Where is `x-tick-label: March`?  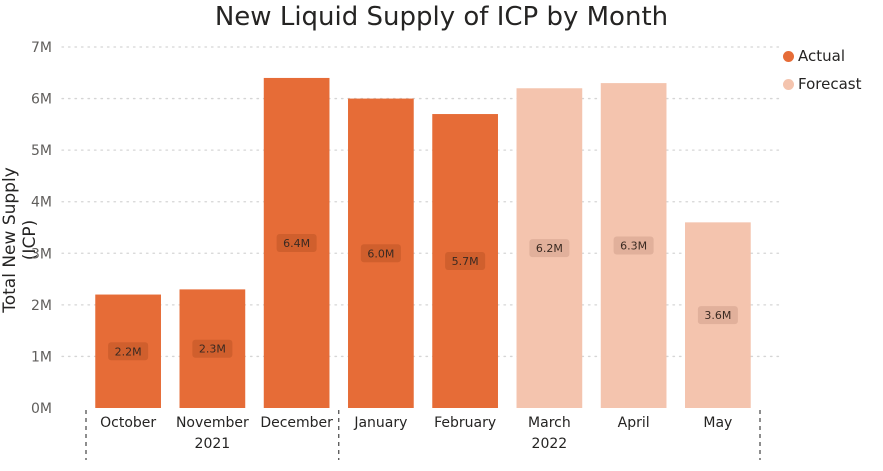
x-tick-label: March is located at coordinates (549, 423).